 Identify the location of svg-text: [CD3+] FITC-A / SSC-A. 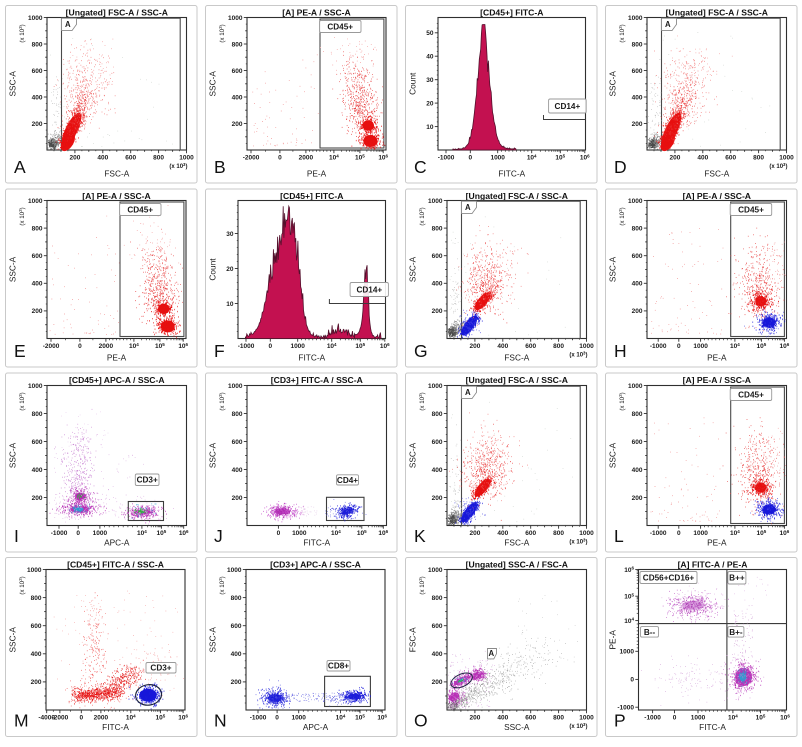
(317, 380).